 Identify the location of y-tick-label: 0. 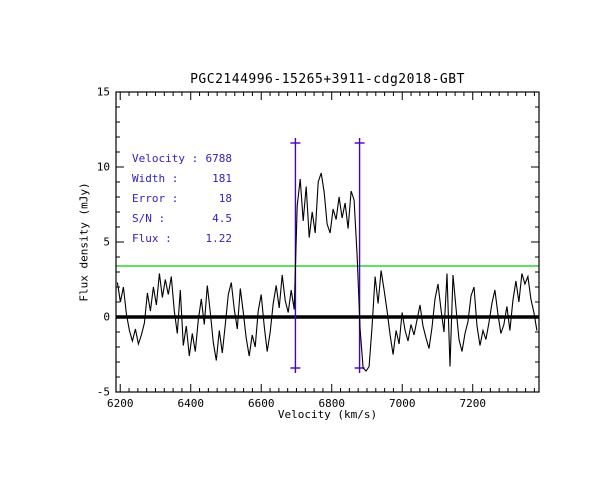
(106, 317).